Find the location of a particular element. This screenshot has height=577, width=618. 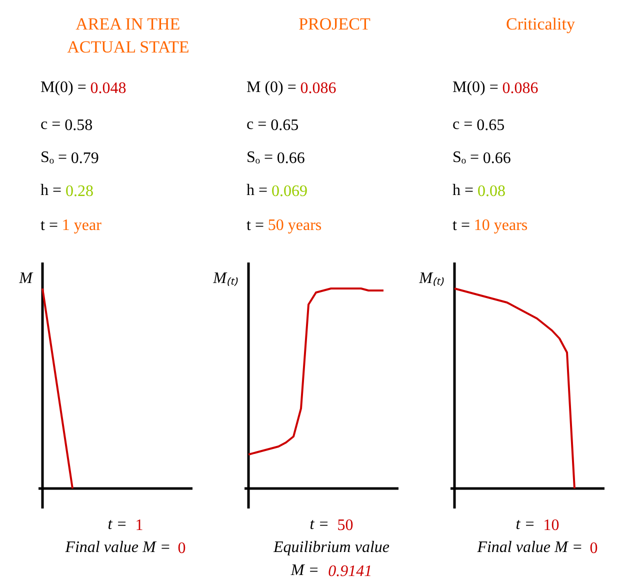

text: t = 1 is located at coordinates (126, 525).